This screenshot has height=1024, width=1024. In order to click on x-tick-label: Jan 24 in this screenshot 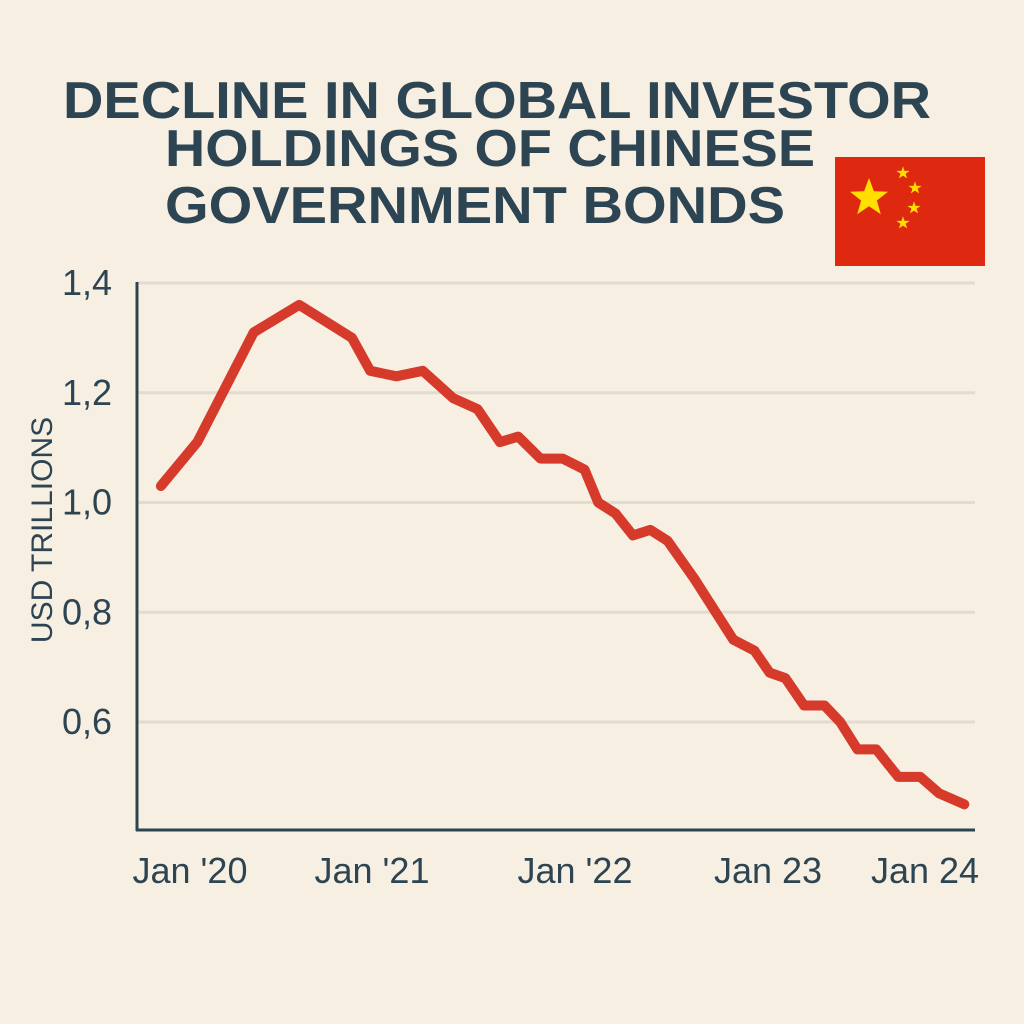, I will do `click(925, 870)`.